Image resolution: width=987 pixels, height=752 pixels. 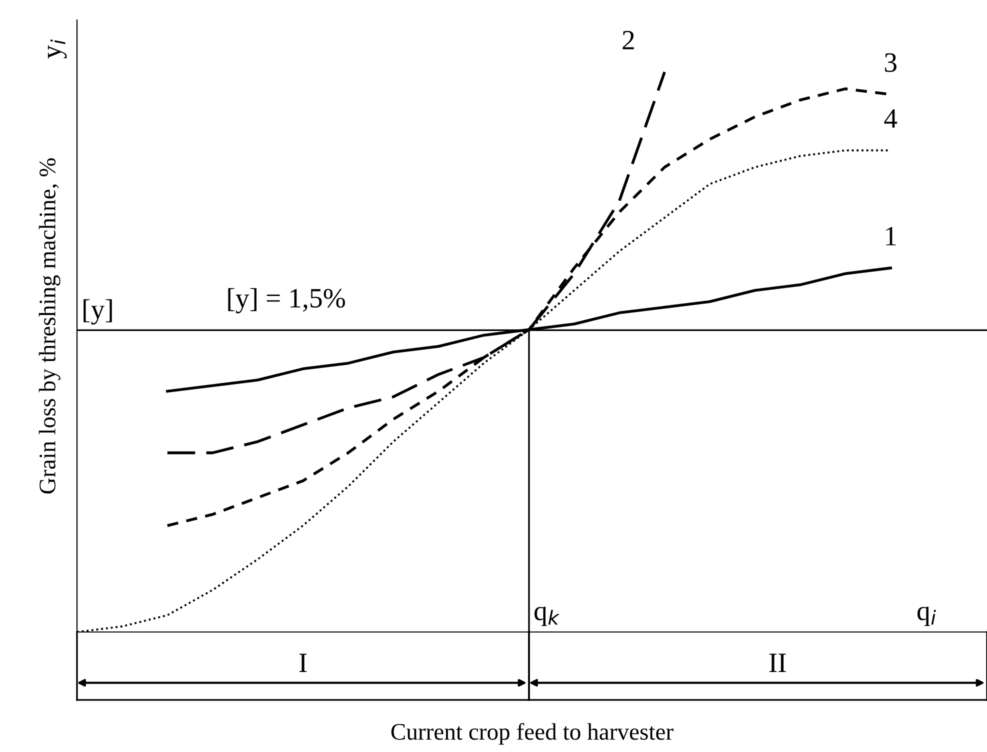 What do you see at coordinates (926, 616) in the screenshot?
I see `text: q$_{i}$` at bounding box center [926, 616].